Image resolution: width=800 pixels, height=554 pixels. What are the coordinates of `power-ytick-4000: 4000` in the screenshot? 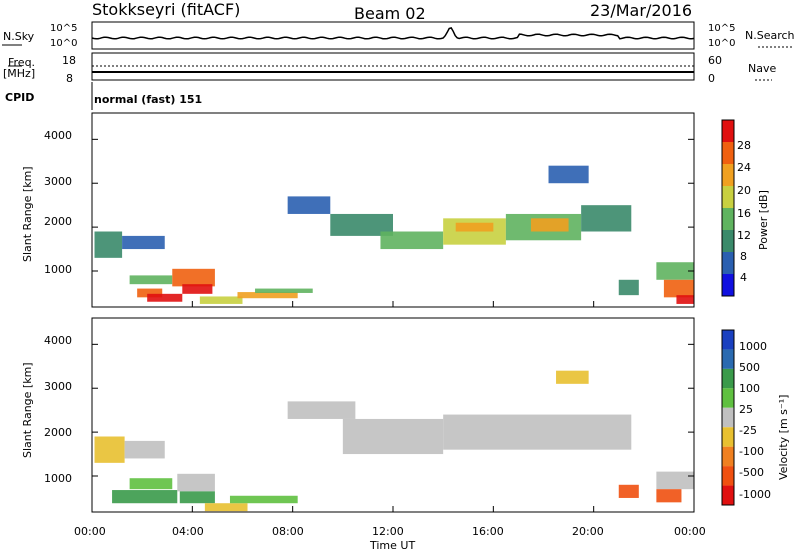 It's located at (58, 135).